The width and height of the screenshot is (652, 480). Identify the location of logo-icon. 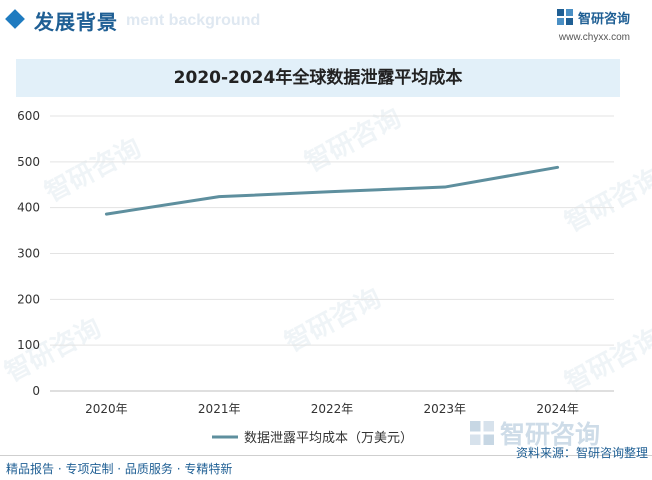
(564, 17).